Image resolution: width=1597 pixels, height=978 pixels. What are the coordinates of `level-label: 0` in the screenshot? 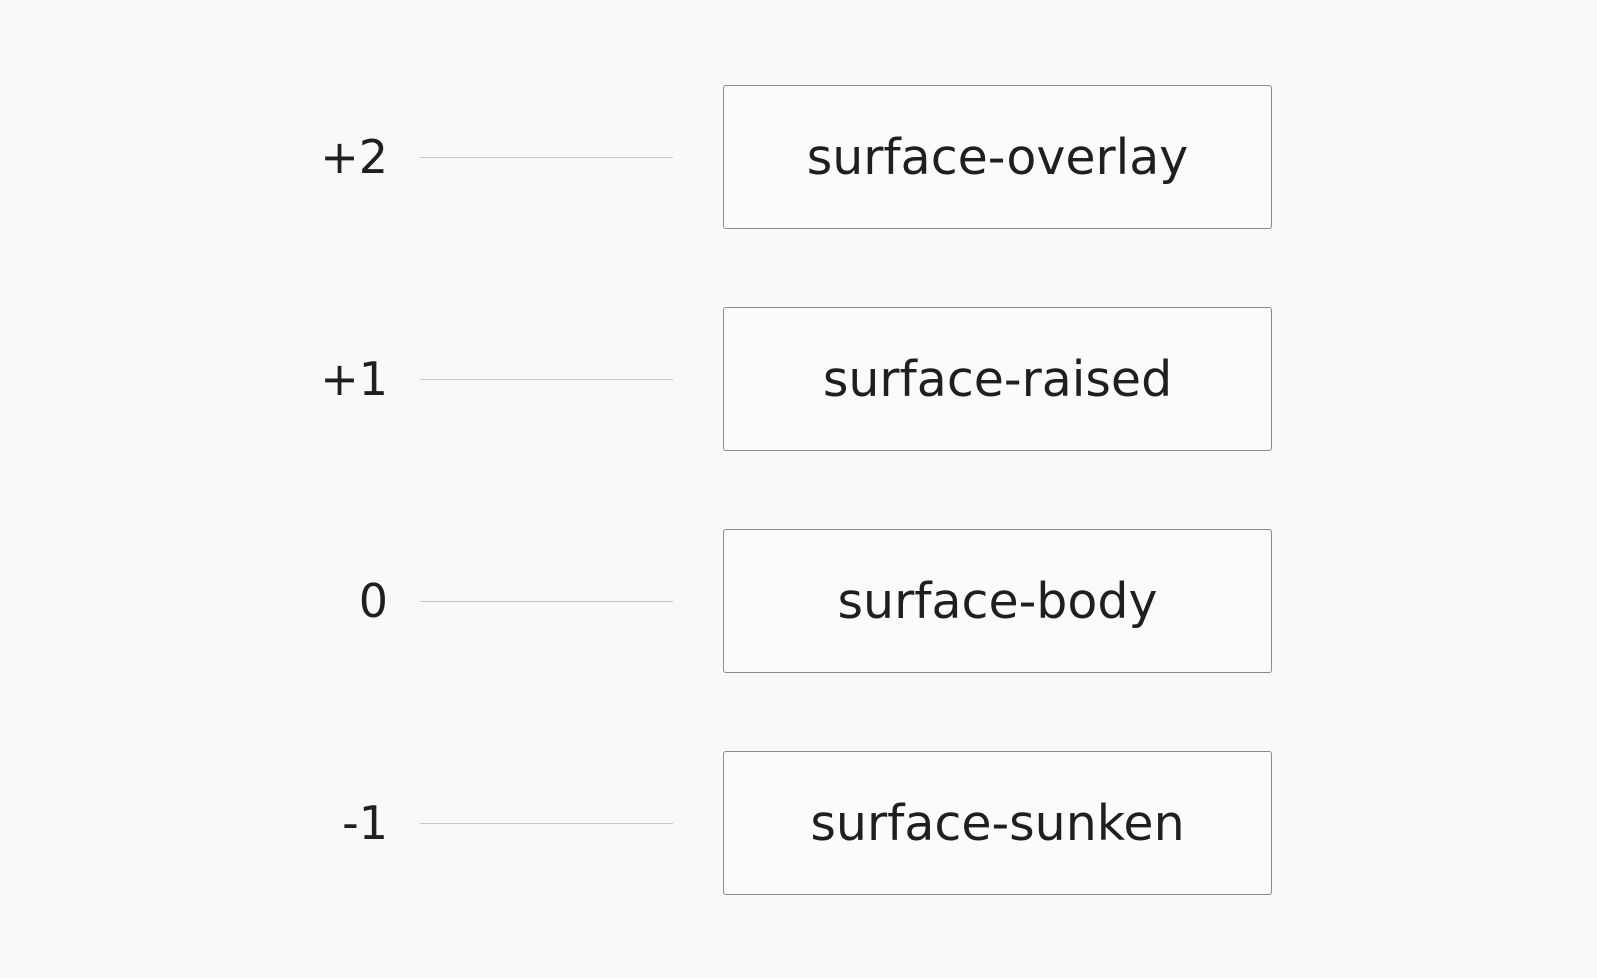 It's located at (373, 601).